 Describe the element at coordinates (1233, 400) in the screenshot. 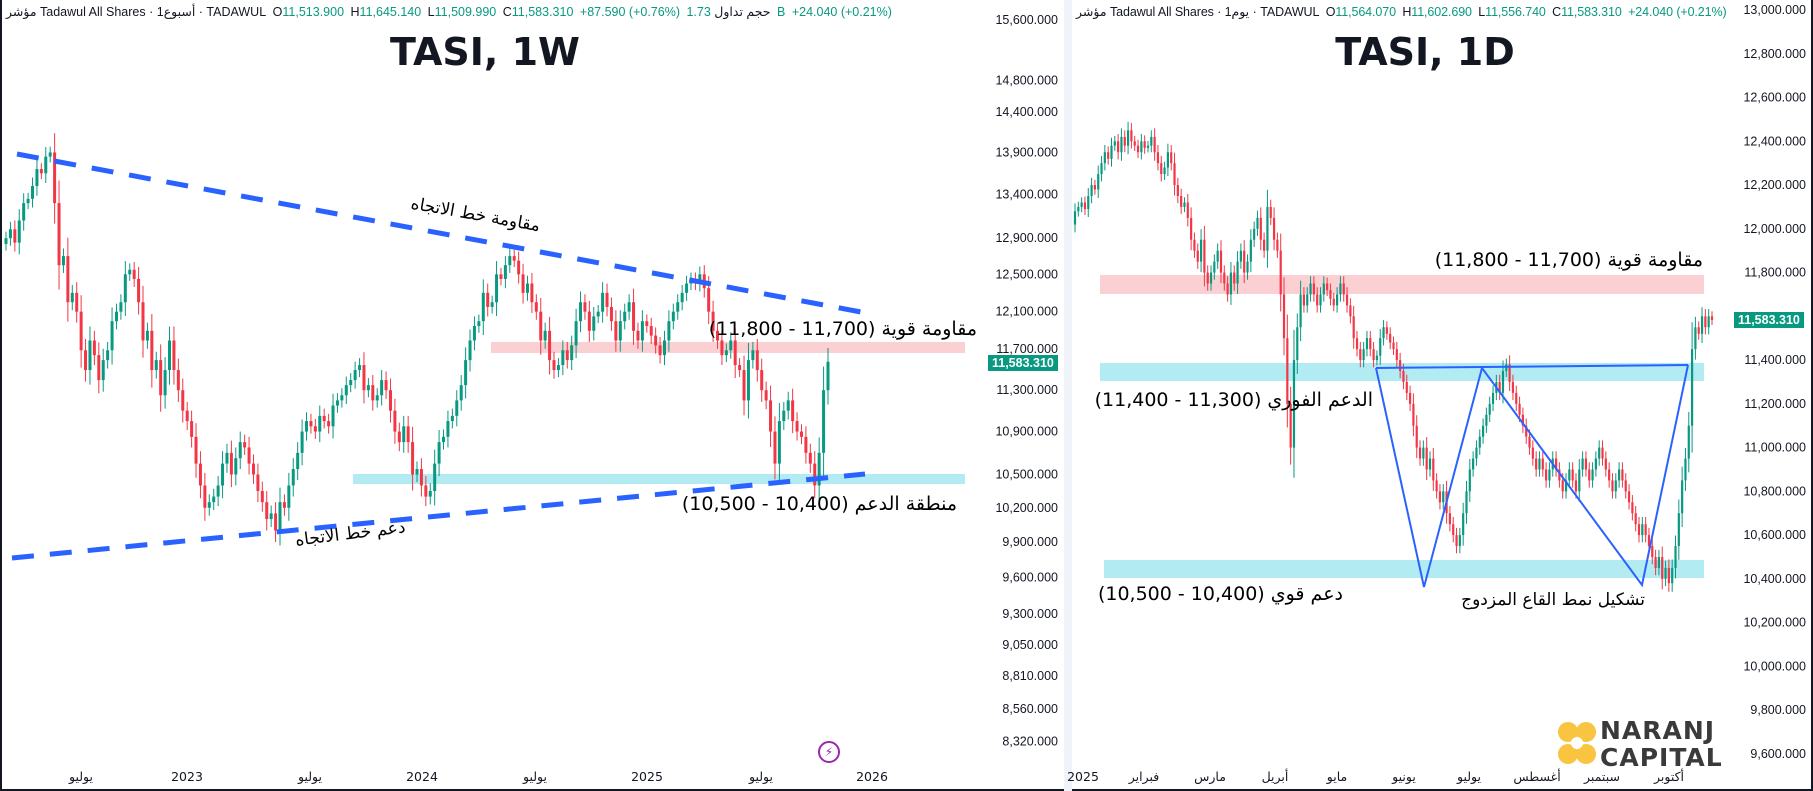

I see `immediate-support-label: الدعم الفوري (11,300 - 11,400)` at that location.